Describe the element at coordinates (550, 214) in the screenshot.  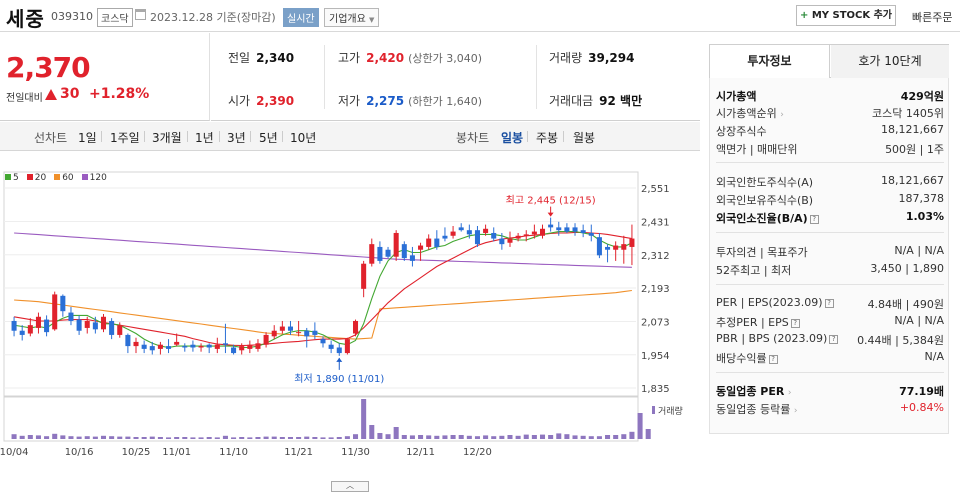
I see `max-arrow-head` at that location.